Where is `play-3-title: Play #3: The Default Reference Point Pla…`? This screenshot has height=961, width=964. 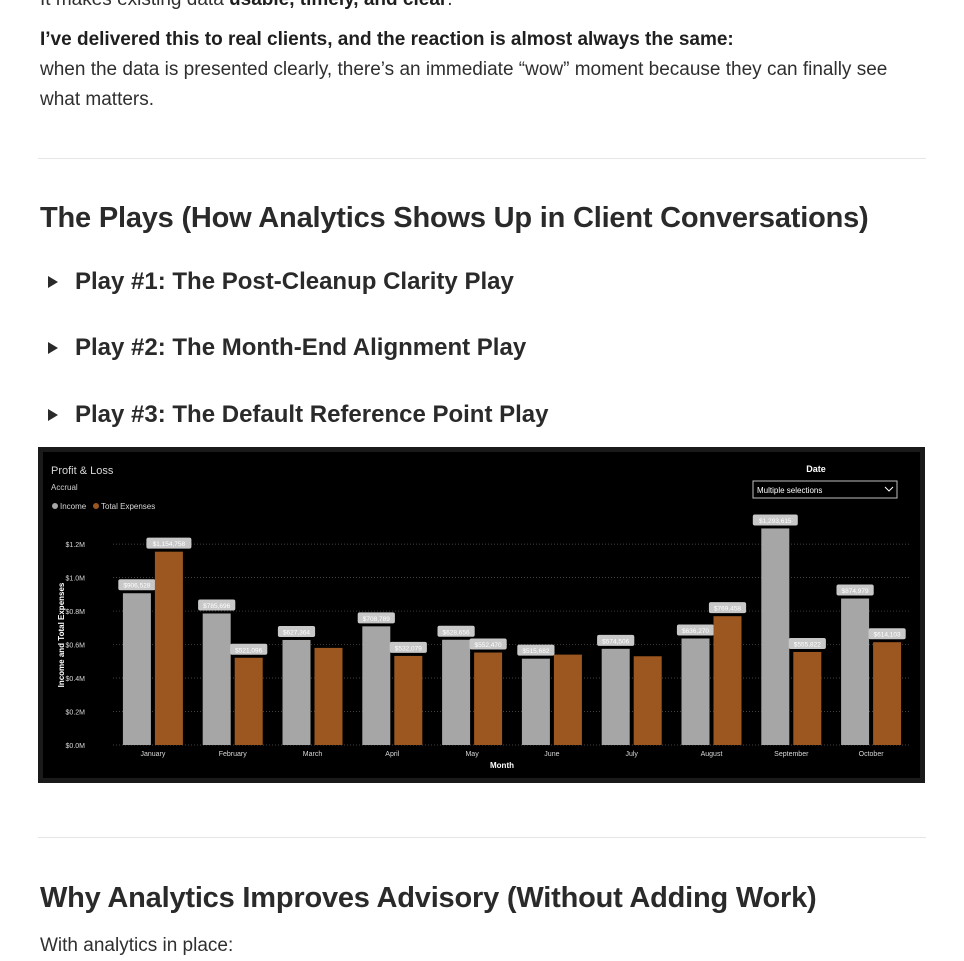 play-3-title: Play #3: The Default Reference Point Pla… is located at coordinates (312, 414).